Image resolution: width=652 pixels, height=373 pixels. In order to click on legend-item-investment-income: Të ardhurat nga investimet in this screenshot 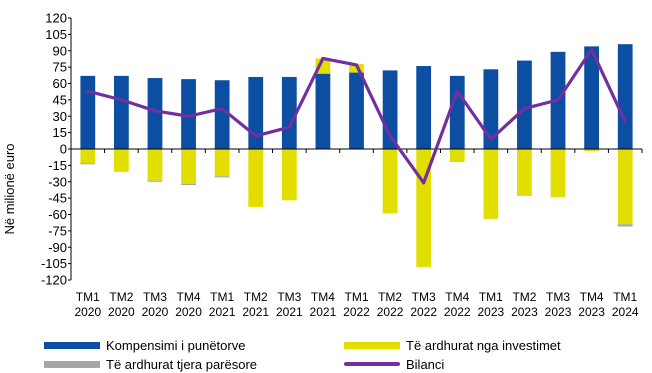, I will do `click(452, 345)`.